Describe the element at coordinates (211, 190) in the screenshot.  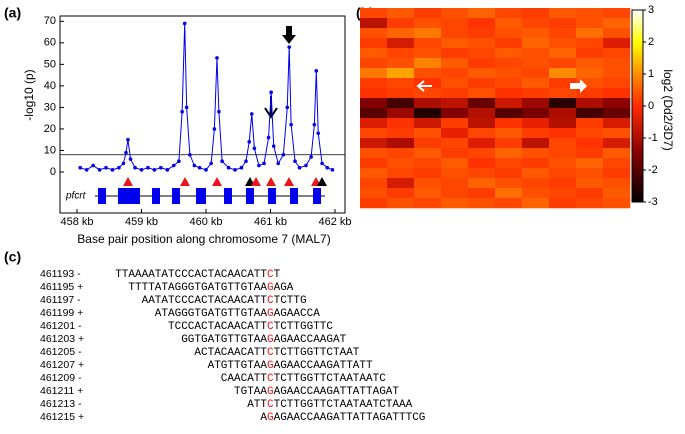
I see `gene-track` at that location.